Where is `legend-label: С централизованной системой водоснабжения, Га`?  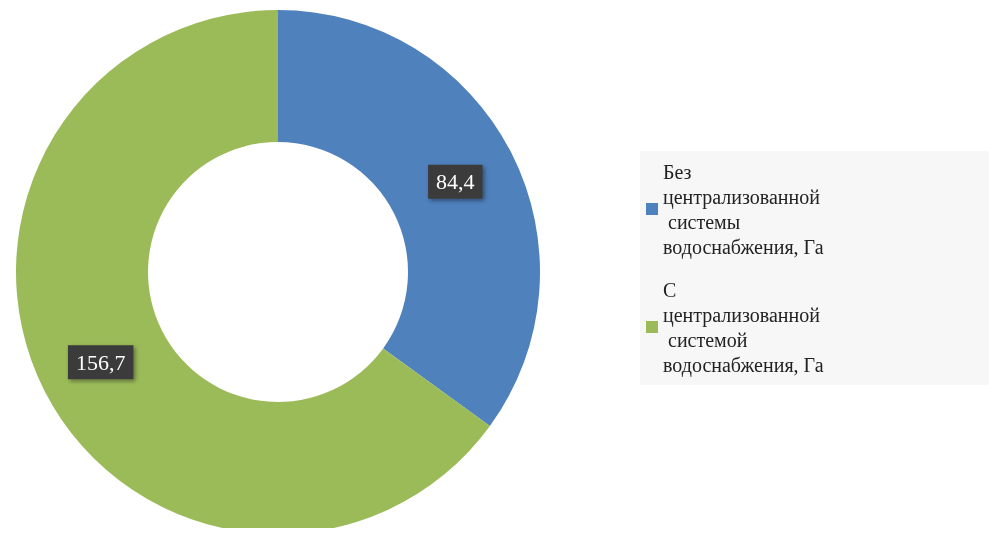 legend-label: С централизованной системой водоснабжения, Га is located at coordinates (743, 327).